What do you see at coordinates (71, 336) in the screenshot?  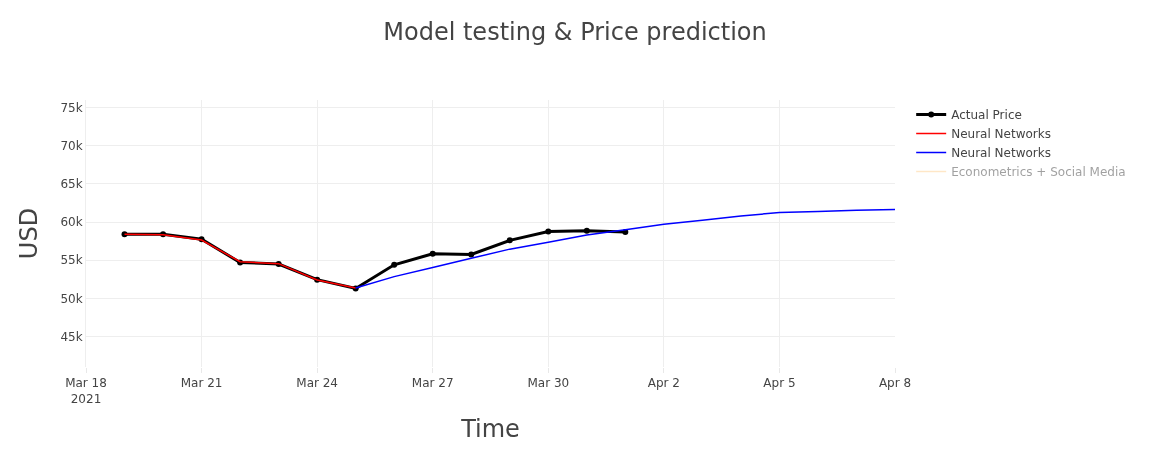 I see `y-tick-label: 45k` at bounding box center [71, 336].